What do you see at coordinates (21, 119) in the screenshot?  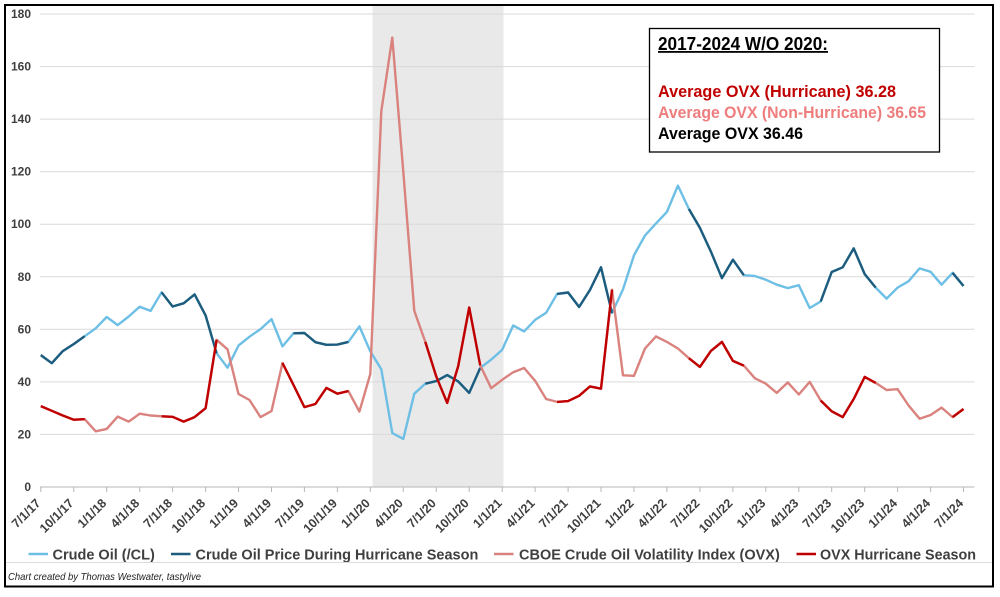 I see `svg-text: 140` at bounding box center [21, 119].